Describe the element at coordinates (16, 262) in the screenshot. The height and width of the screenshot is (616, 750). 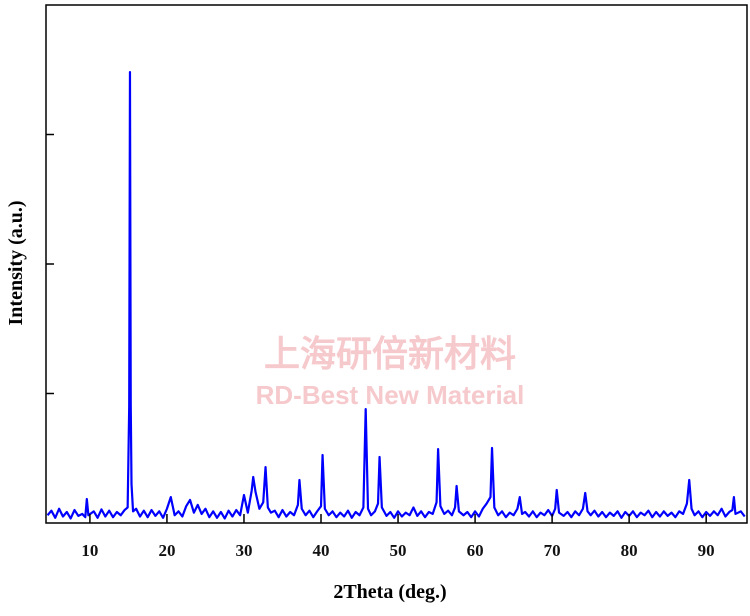
I see `y-axis-label: Intensity (a.u.)` at that location.